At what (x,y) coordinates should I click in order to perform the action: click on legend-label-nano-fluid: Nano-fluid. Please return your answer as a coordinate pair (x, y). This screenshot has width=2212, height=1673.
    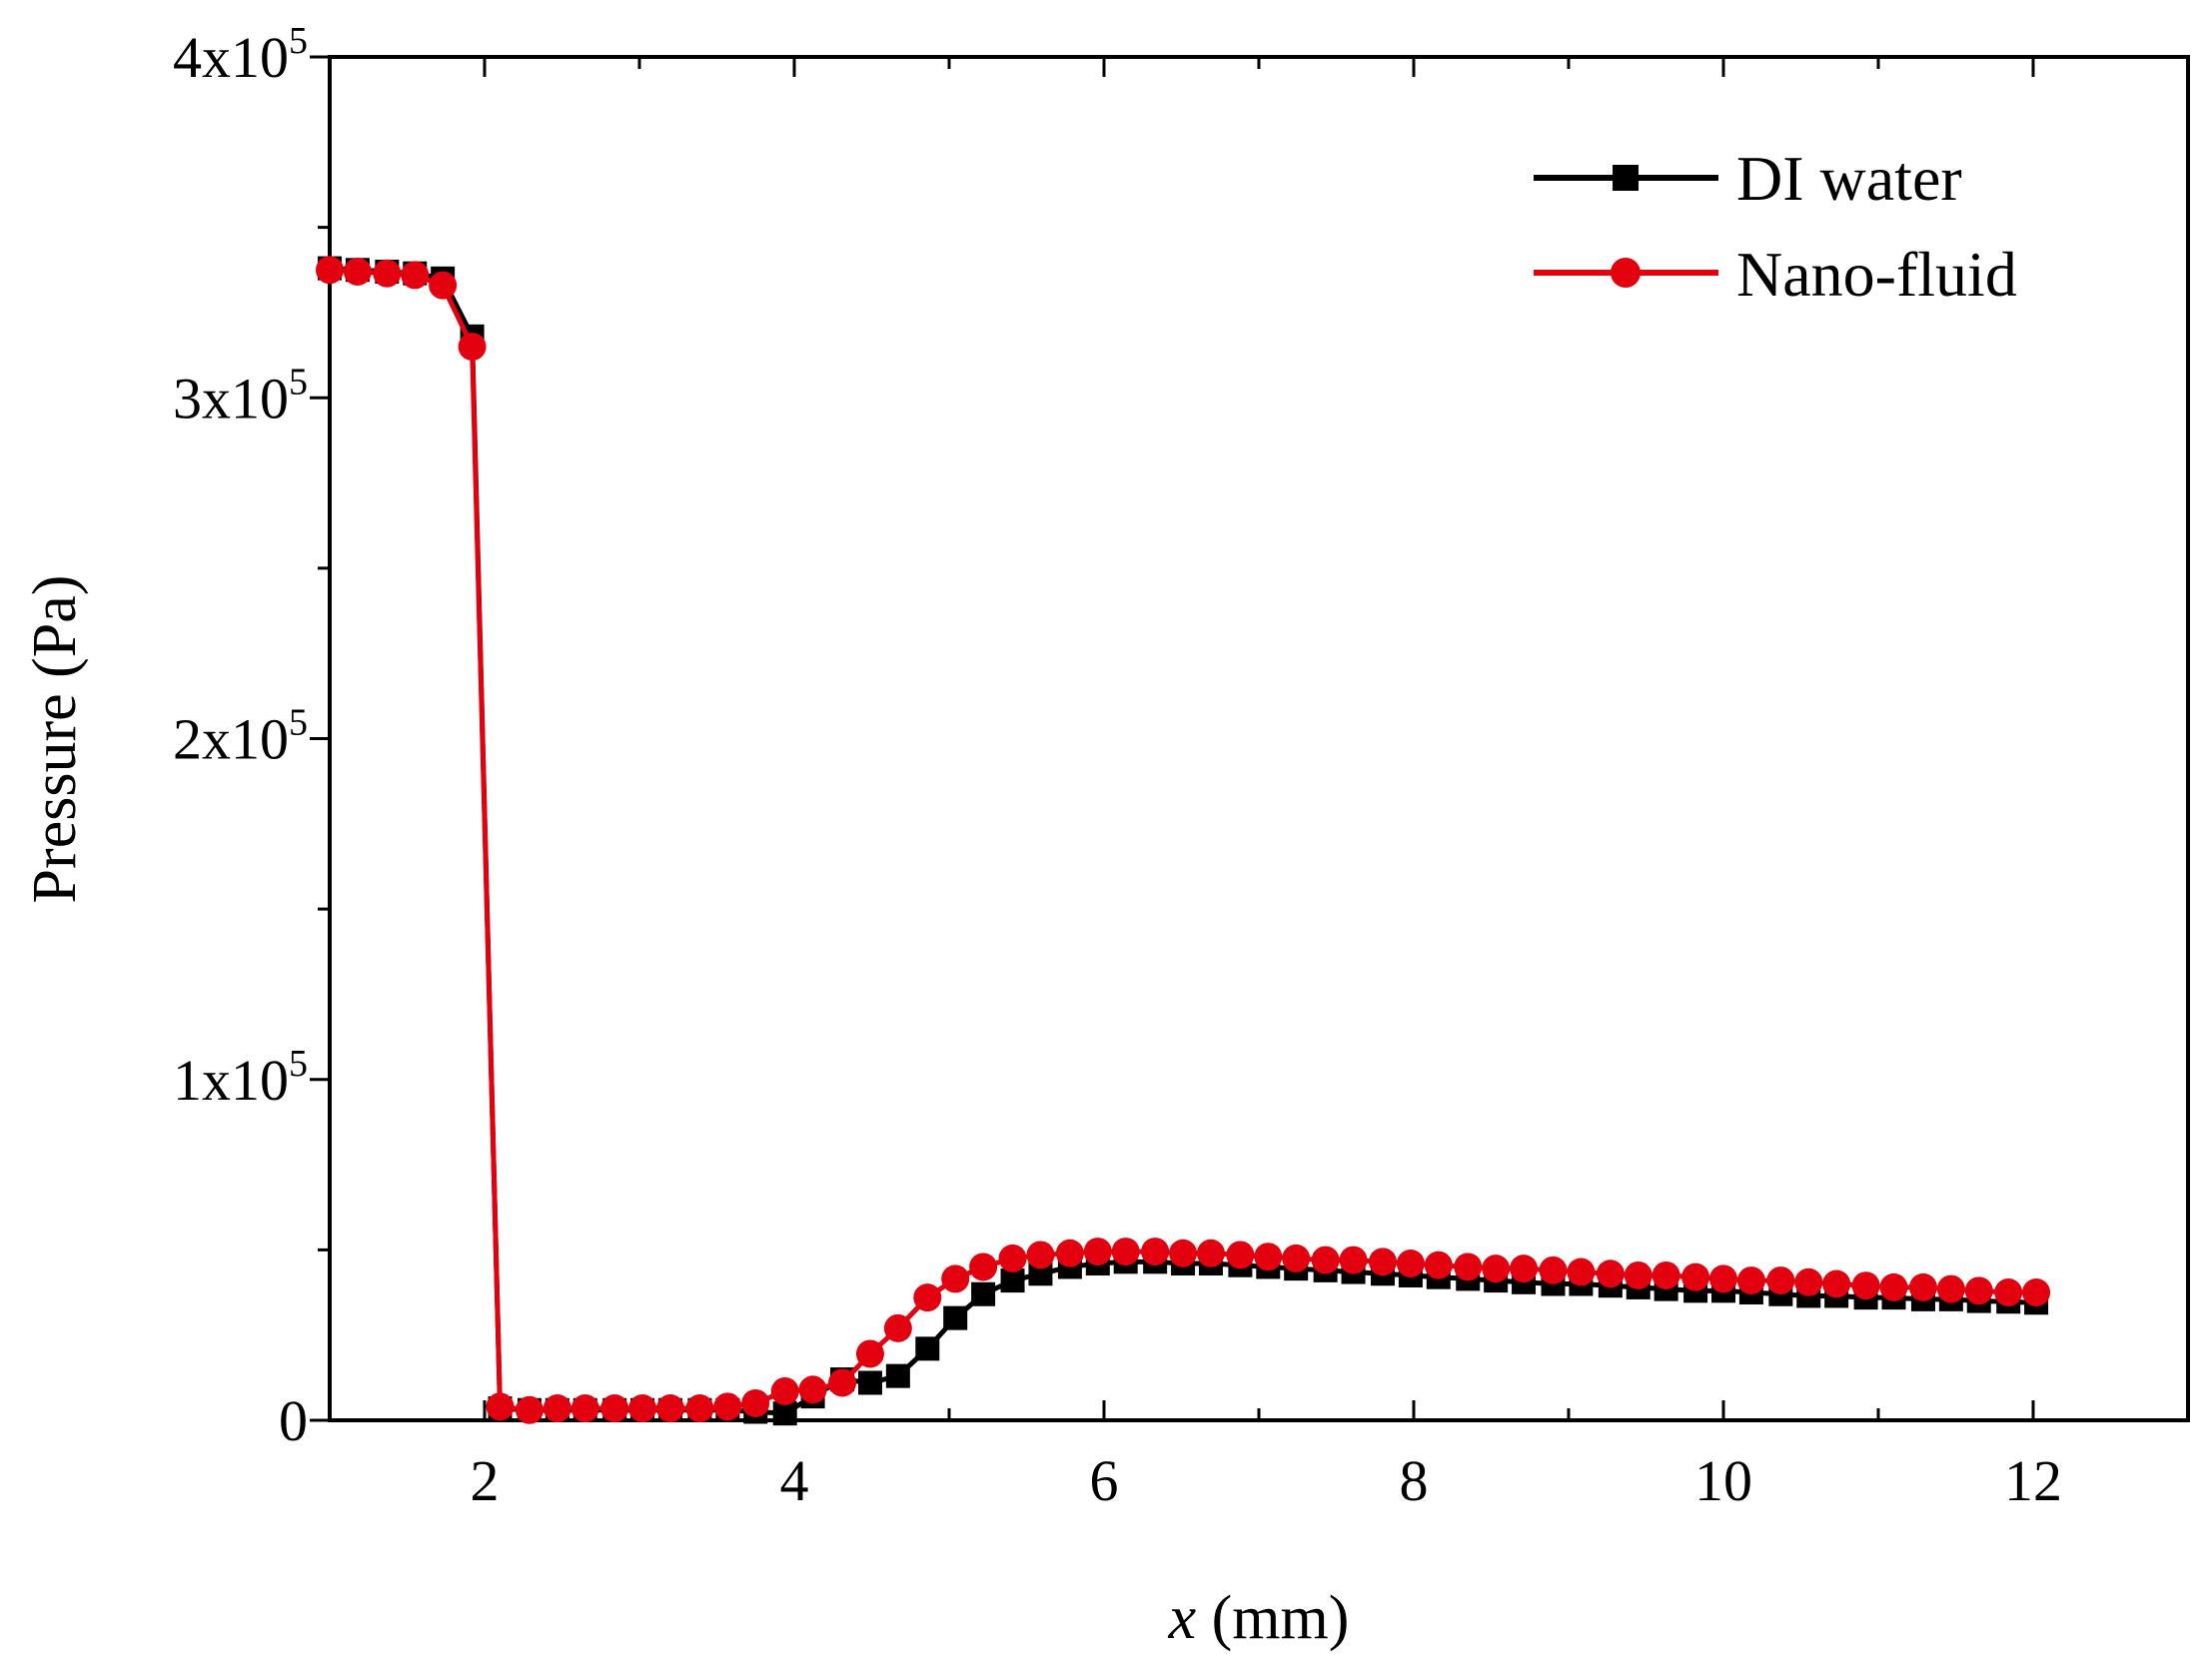
    Looking at the image, I should click on (1876, 274).